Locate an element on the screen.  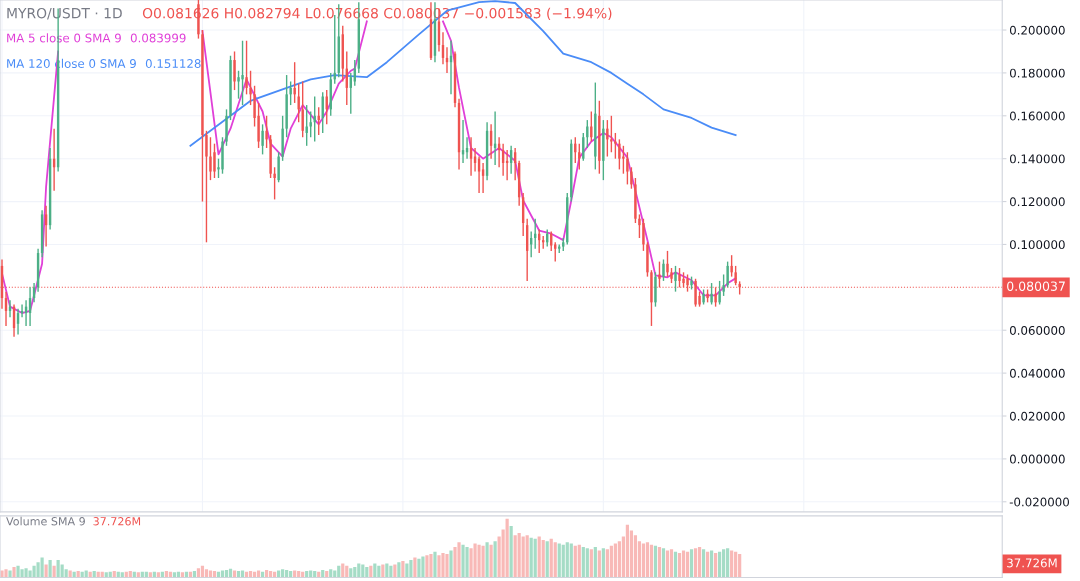
y-tick-label: 0.200000 is located at coordinates (1037, 30).